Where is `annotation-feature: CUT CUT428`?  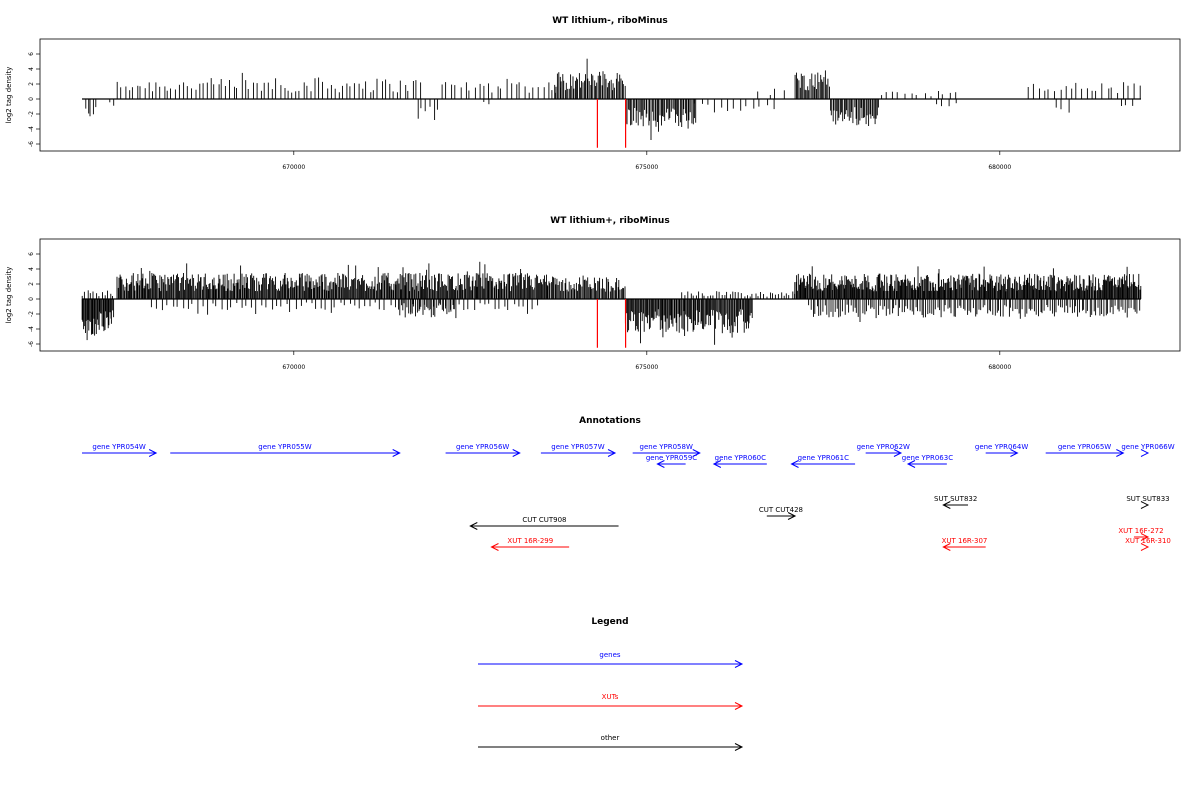
annotation-feature: CUT CUT428 is located at coordinates (781, 513).